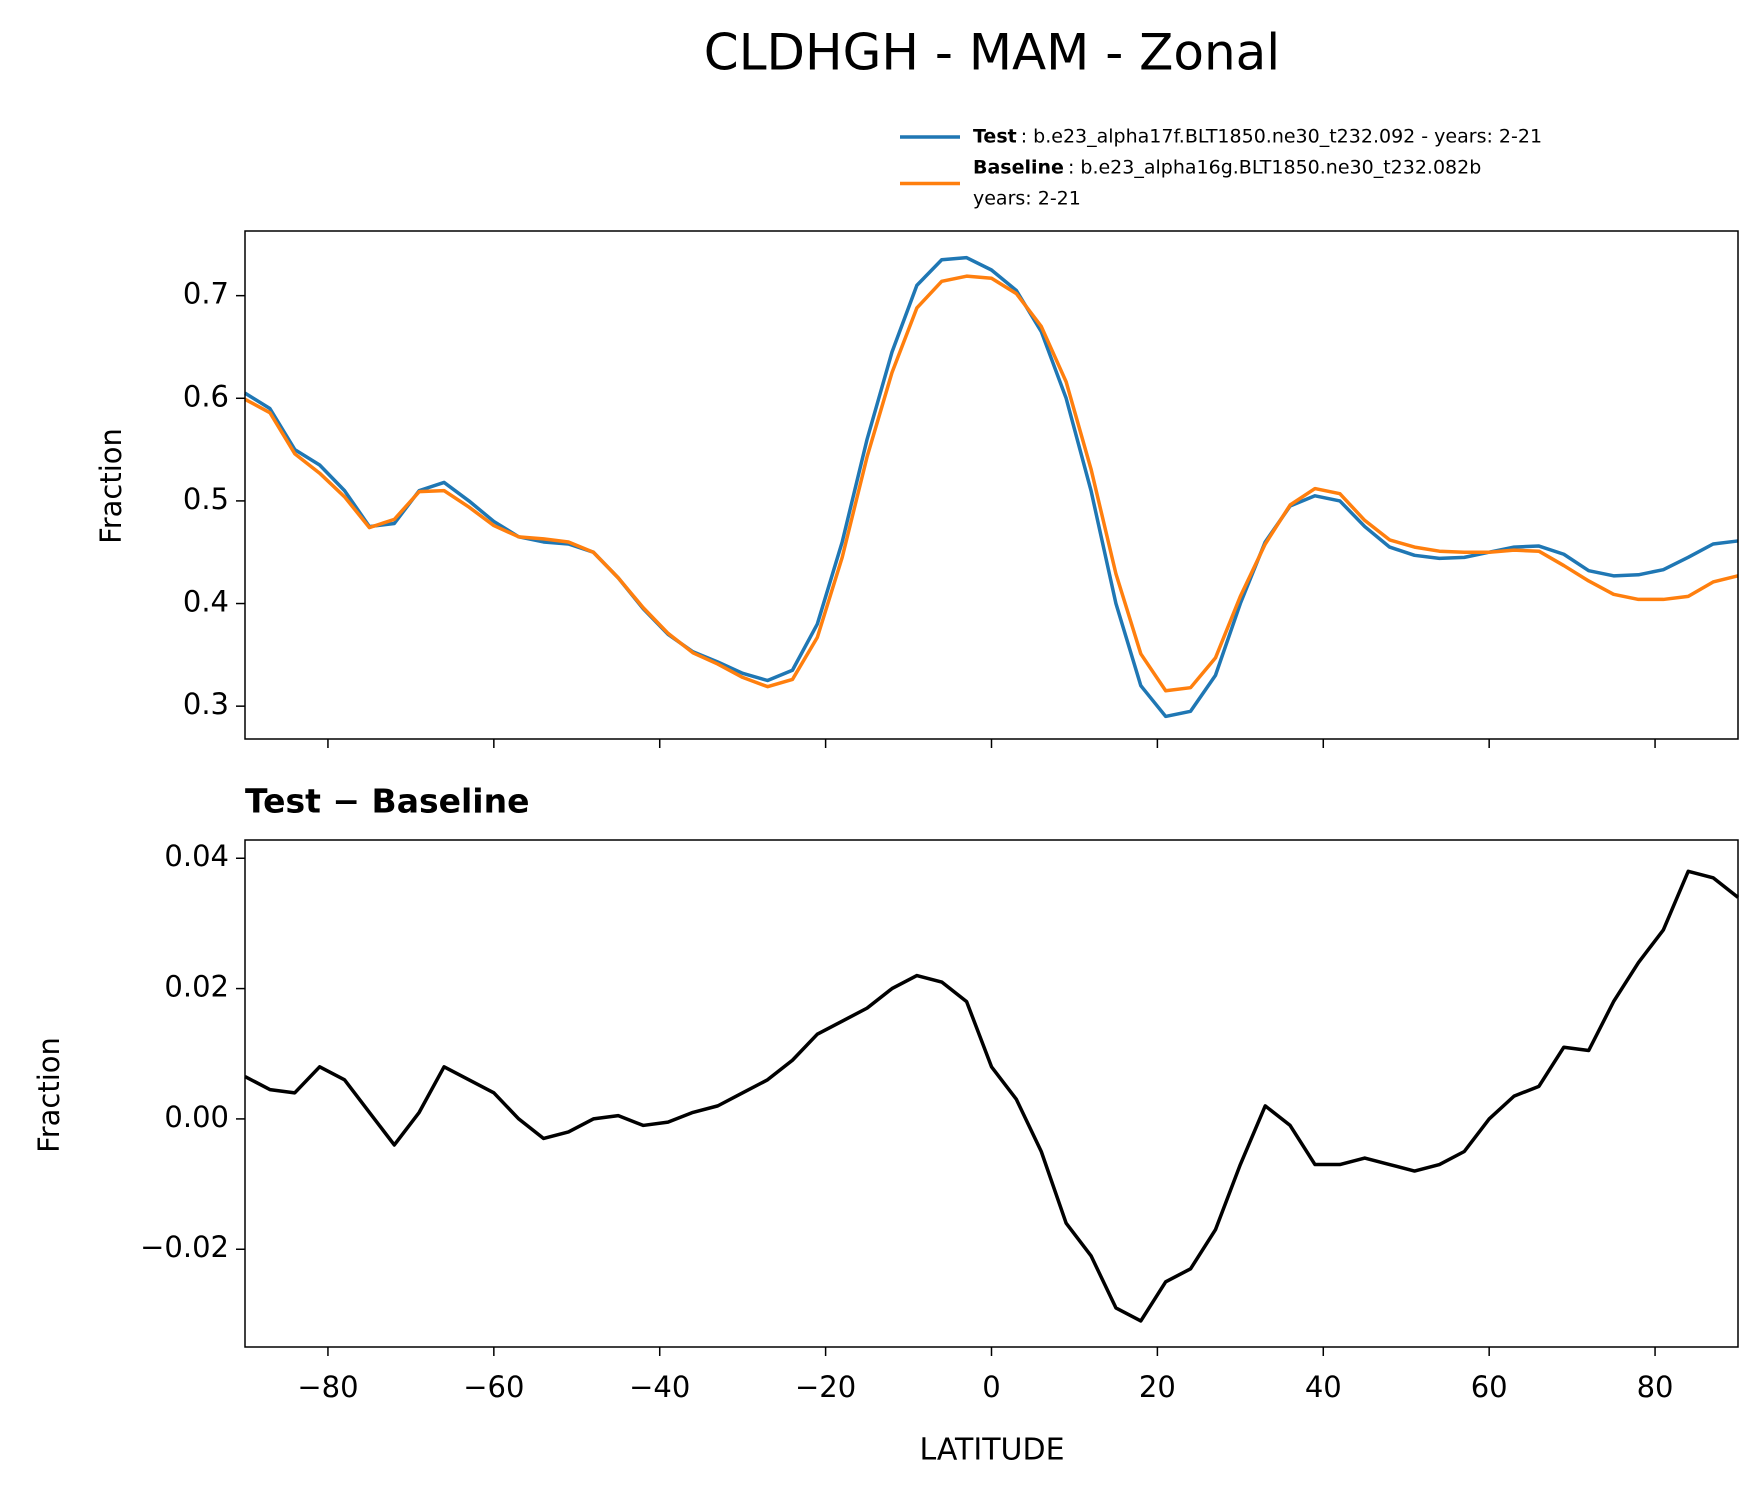 The width and height of the screenshot is (1761, 1496). Describe the element at coordinates (196, 856) in the screenshot. I see `y-tick-label: 0.04` at that location.